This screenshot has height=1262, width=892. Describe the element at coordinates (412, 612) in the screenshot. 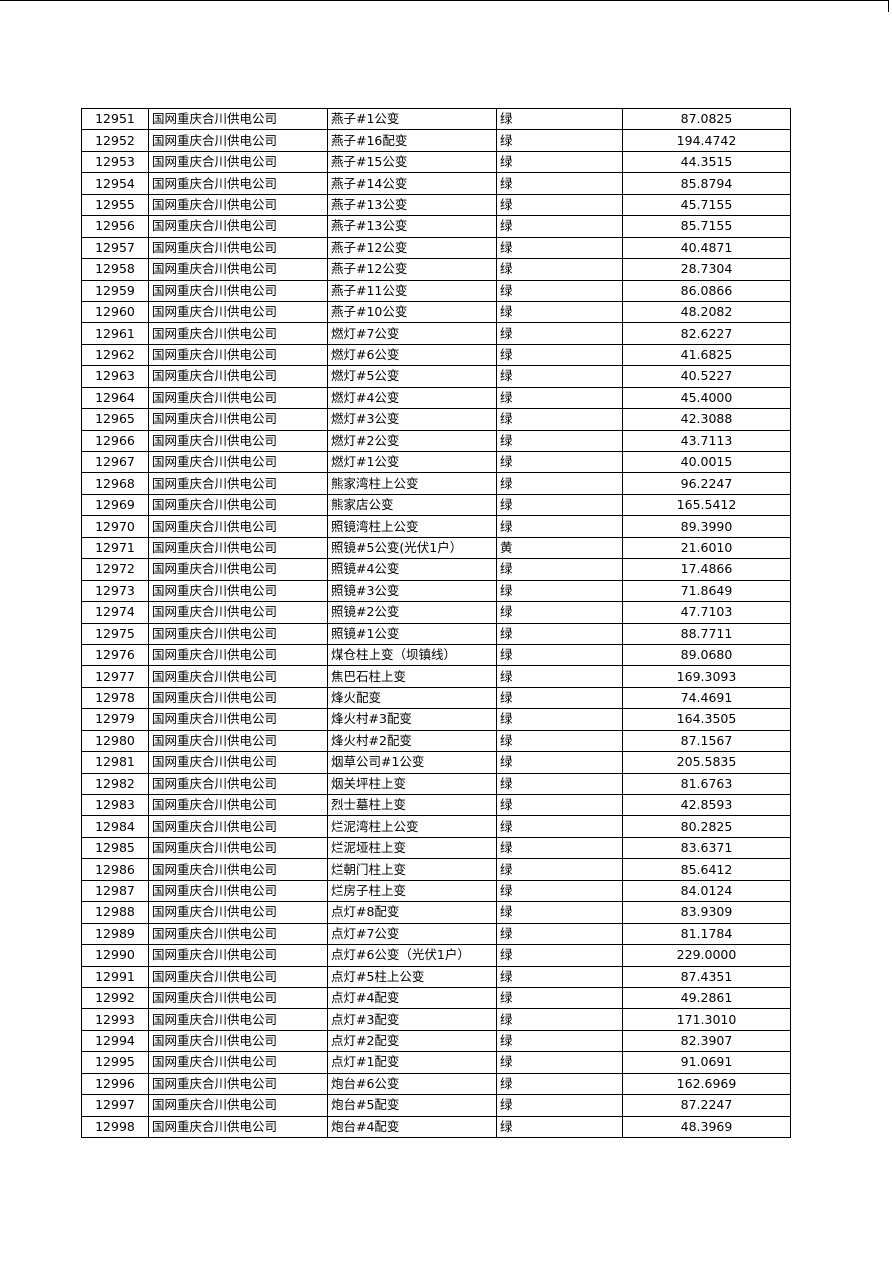

I see `transformer-name-cell: 照镜#2公变` at that location.